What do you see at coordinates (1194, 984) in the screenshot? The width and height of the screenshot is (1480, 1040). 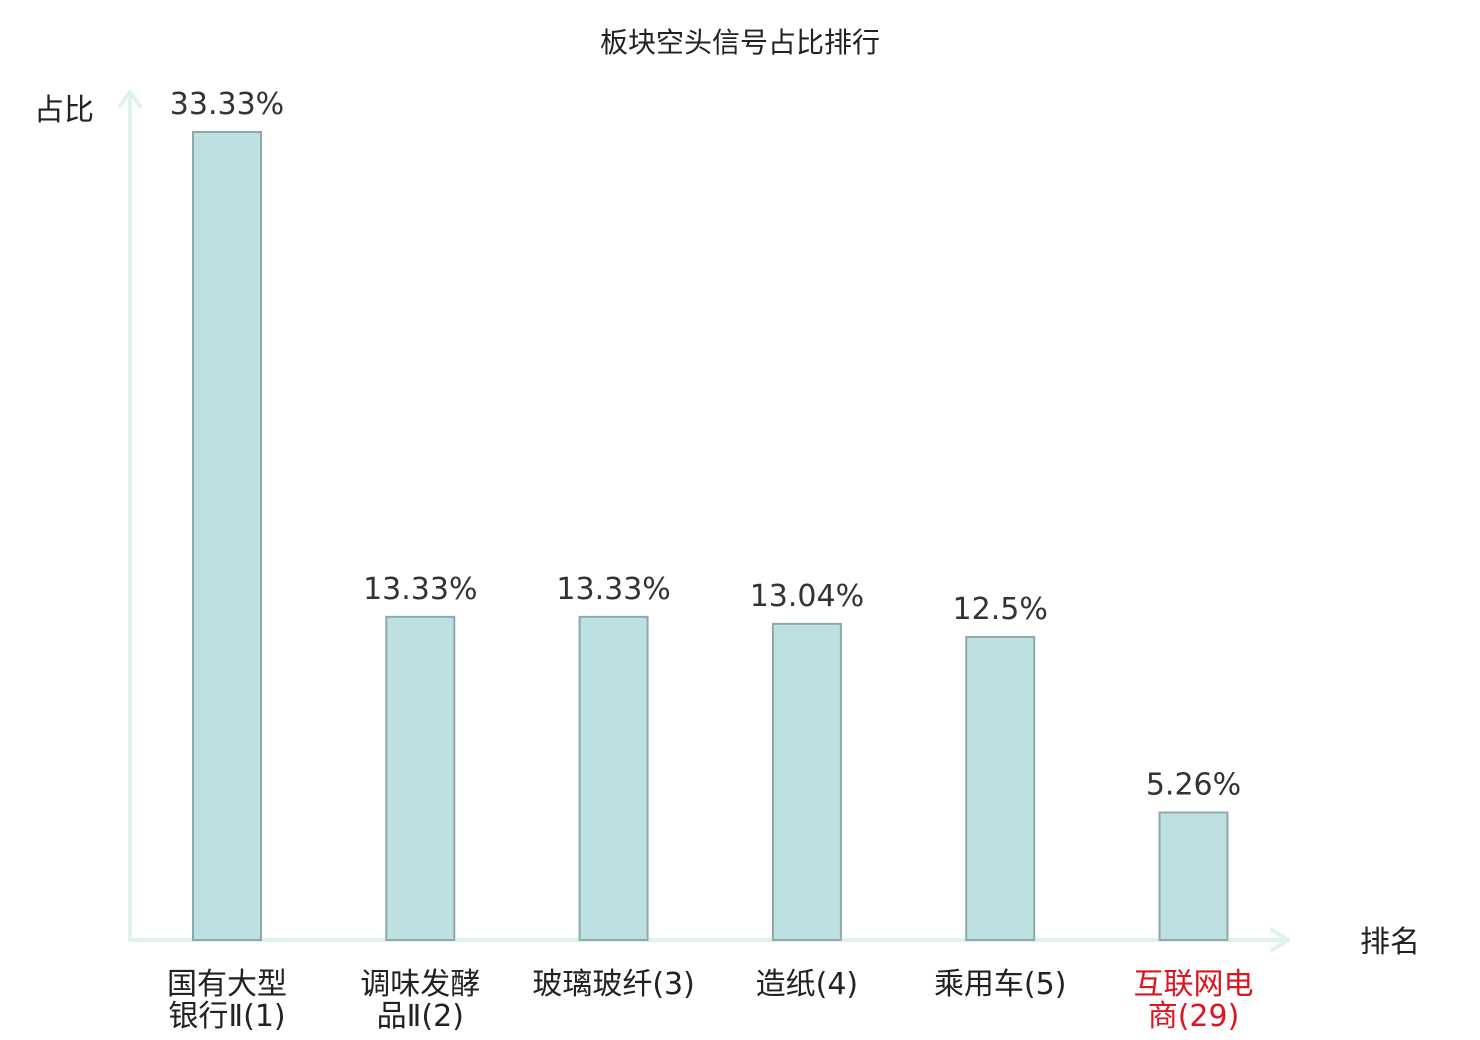 I see `category-label-6-line-1: 互联网电` at bounding box center [1194, 984].